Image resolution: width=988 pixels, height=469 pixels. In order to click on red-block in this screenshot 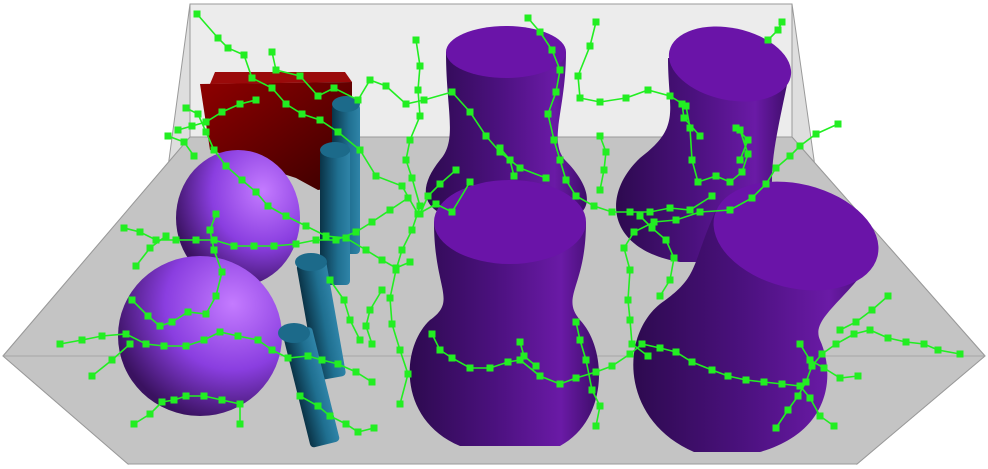, I will do `click(276, 131)`.